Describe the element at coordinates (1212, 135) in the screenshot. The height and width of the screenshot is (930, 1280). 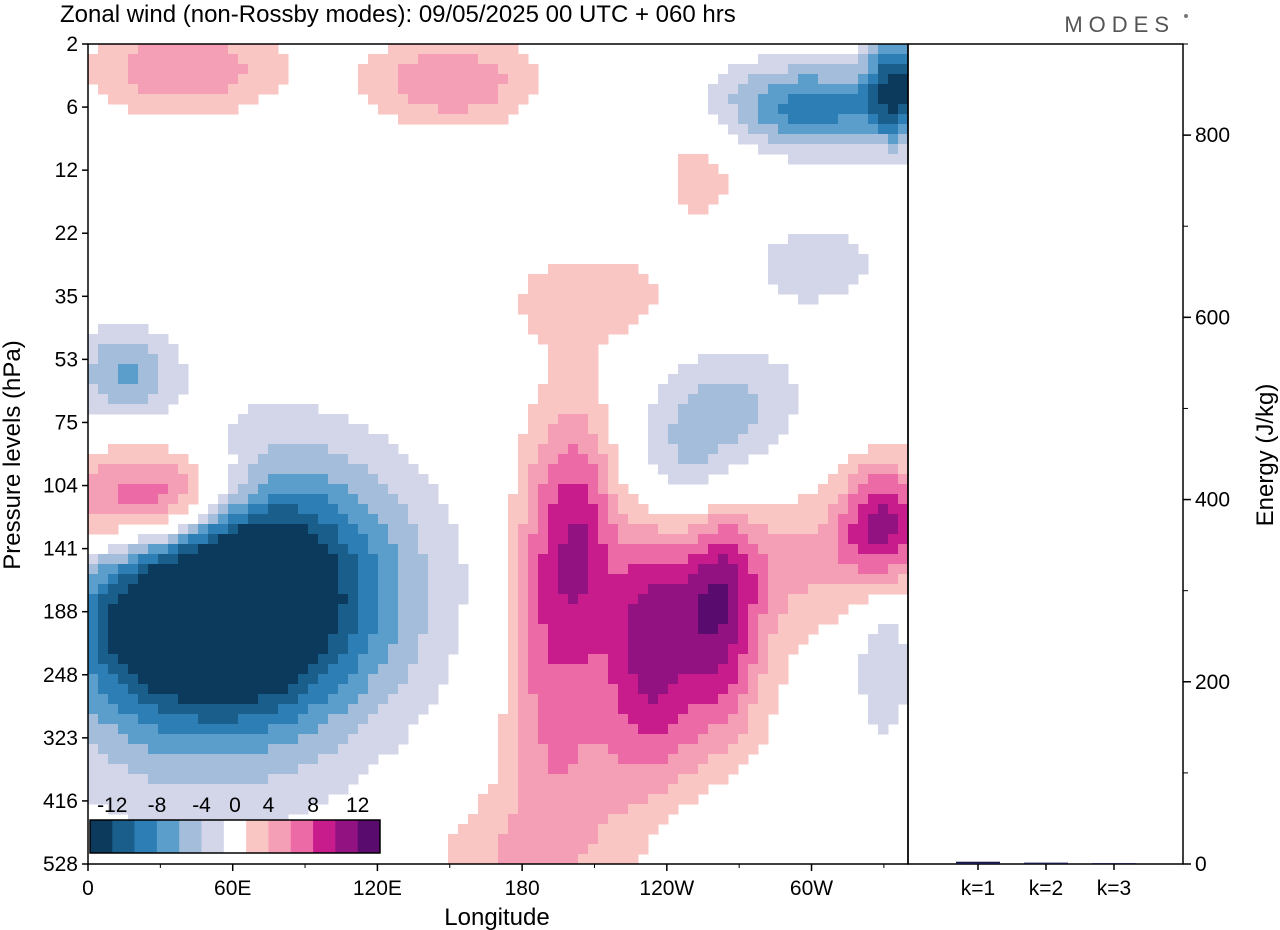
I see `energy-tick-label: 800` at that location.